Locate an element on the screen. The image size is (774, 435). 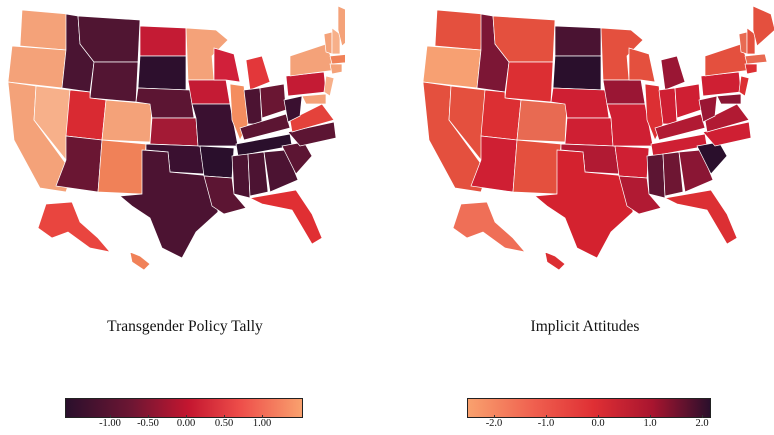
legend-tick: 0.50 is located at coordinates (224, 423).